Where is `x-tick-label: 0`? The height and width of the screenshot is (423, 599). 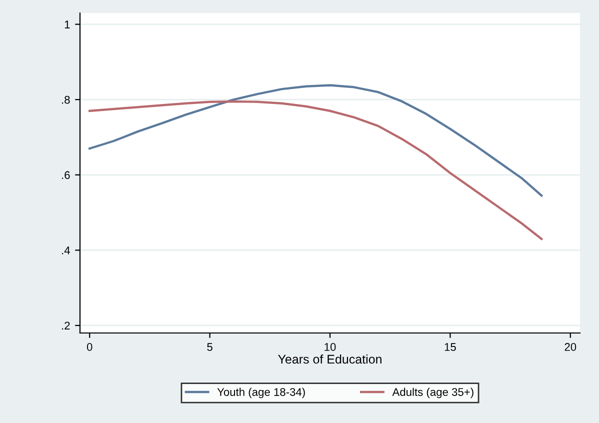 x-tick-label: 0 is located at coordinates (89, 347).